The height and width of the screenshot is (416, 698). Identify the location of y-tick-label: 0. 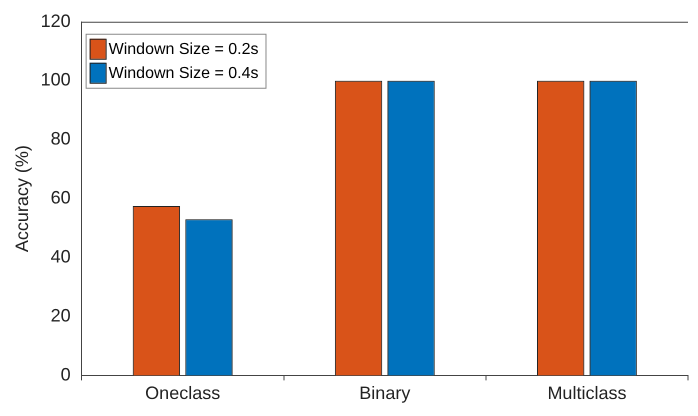
(65, 374).